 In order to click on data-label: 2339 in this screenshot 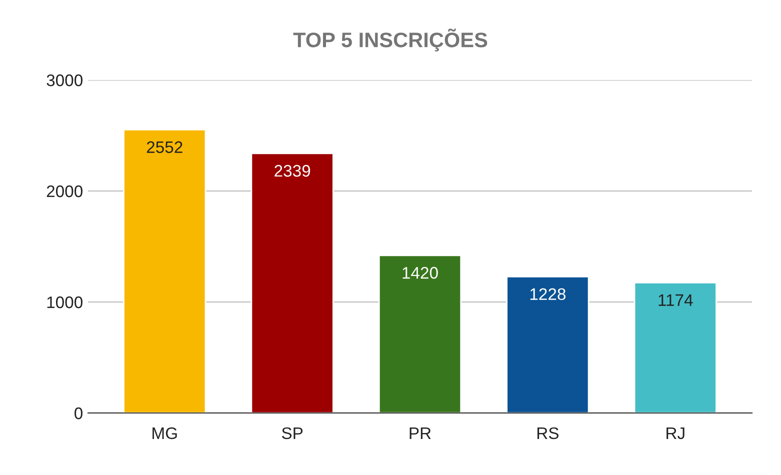, I will do `click(292, 170)`.